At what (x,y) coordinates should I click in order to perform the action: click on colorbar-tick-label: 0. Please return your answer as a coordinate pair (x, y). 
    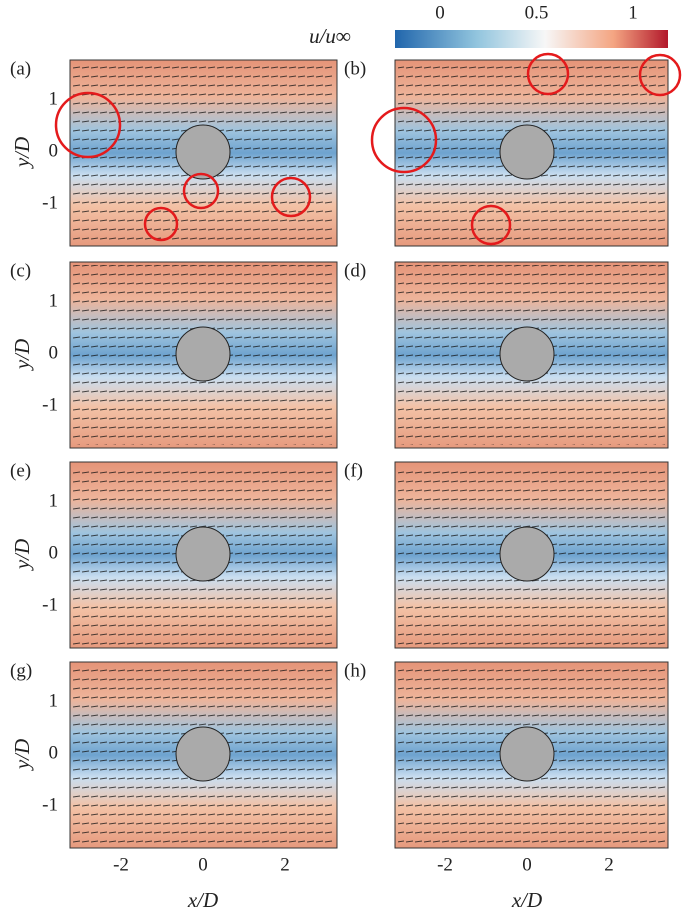
    Looking at the image, I should click on (440, 12).